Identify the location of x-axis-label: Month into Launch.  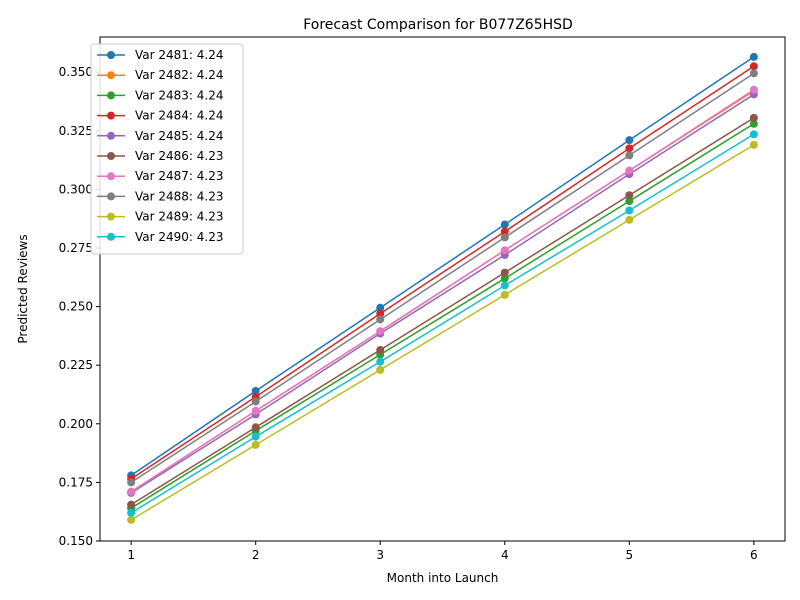
(443, 578).